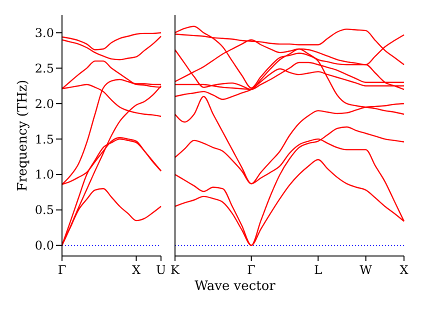 The width and height of the screenshot is (428, 310). What do you see at coordinates (44, 68) in the screenshot?
I see `y-tick-label: 2.5` at bounding box center [44, 68].